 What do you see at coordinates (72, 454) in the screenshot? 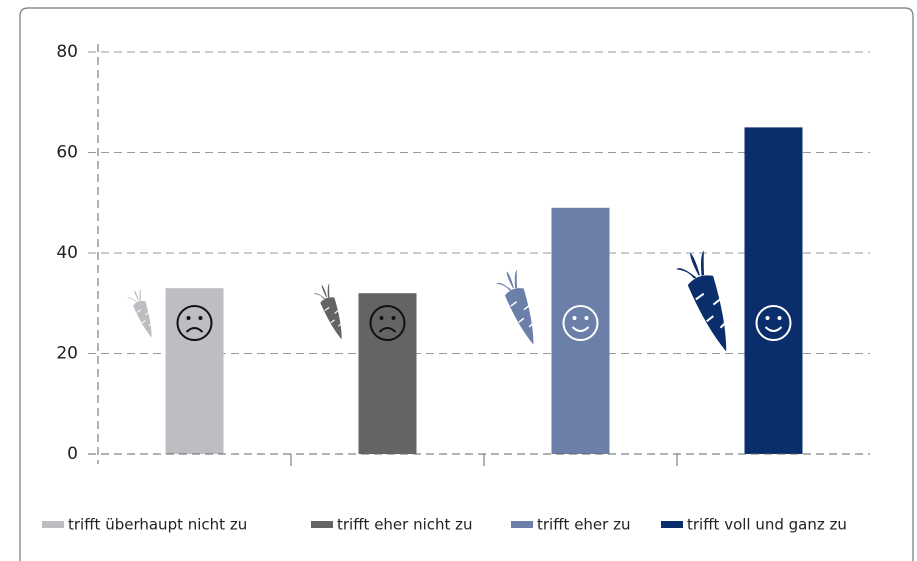
I see `y-tick-label: 0` at bounding box center [72, 454].